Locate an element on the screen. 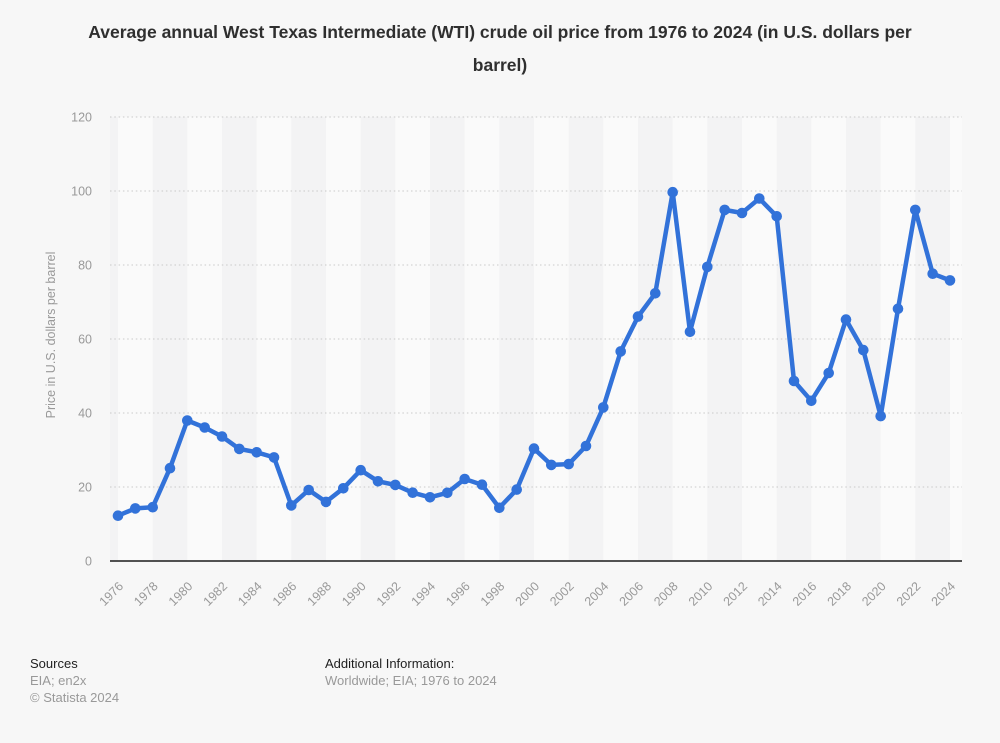  x-axis-tick-label: 2002 is located at coordinates (562, 594).